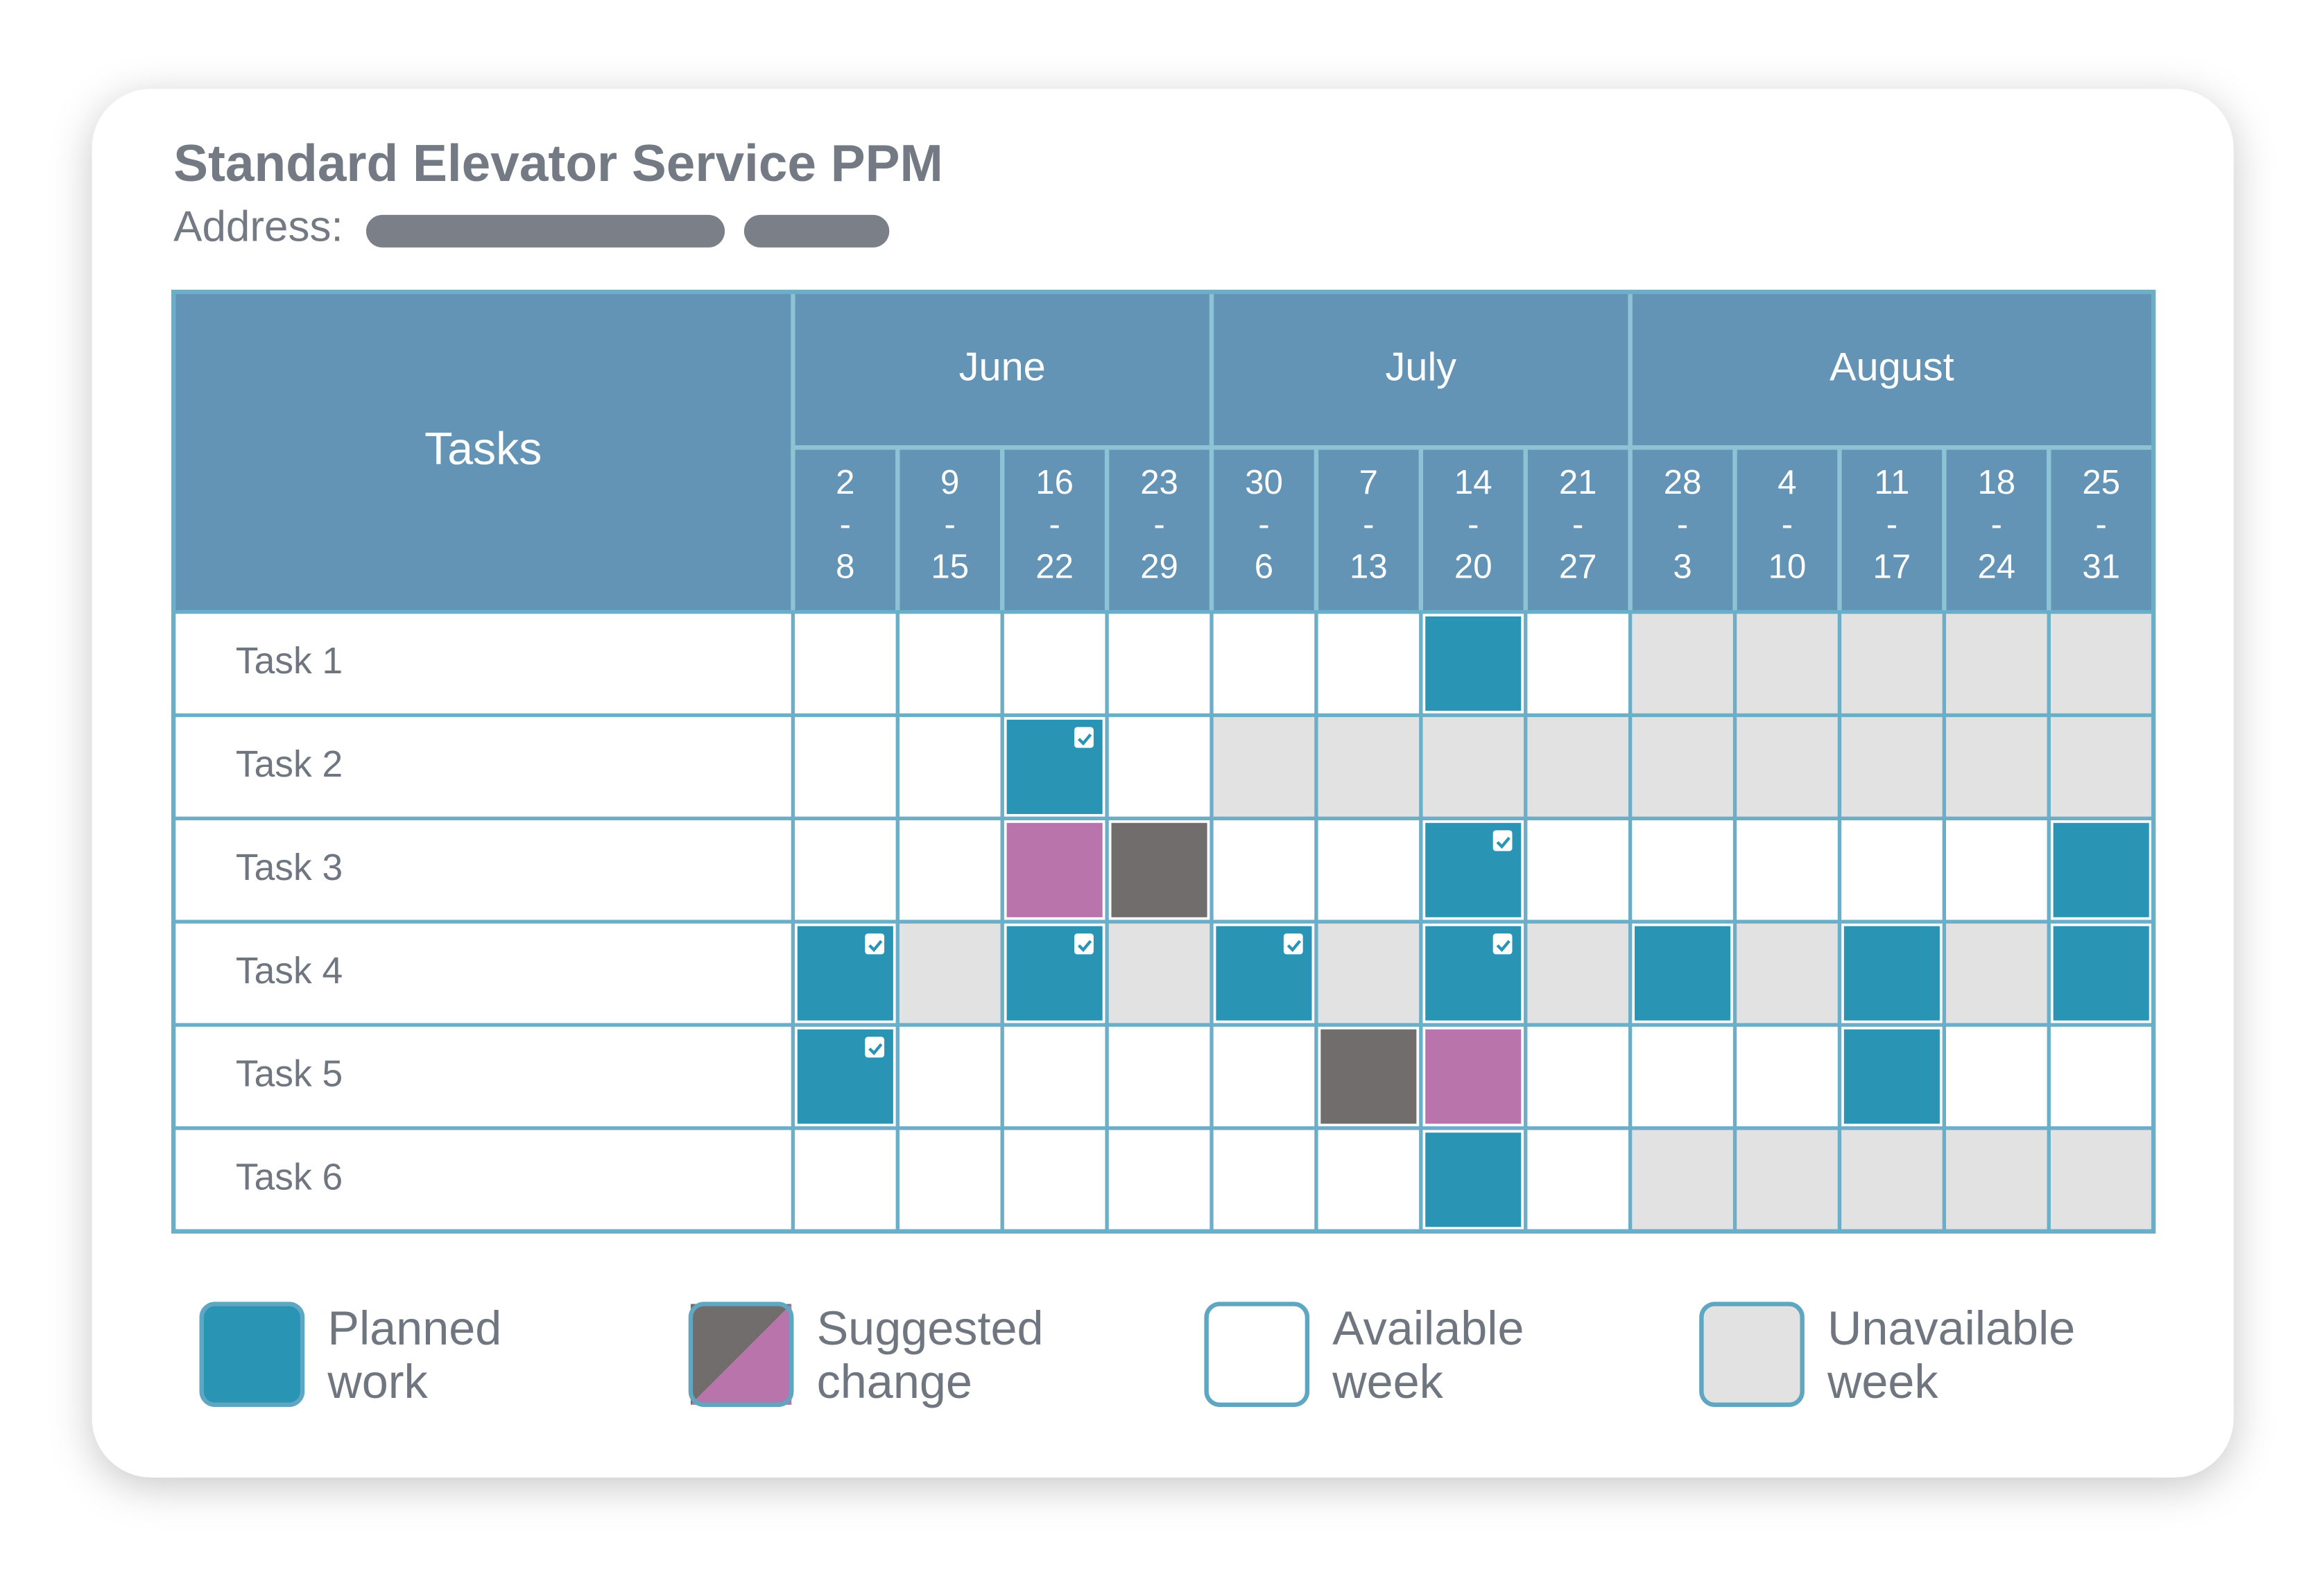 The image size is (2324, 1590). What do you see at coordinates (845, 567) in the screenshot?
I see `week-label: 8` at bounding box center [845, 567].